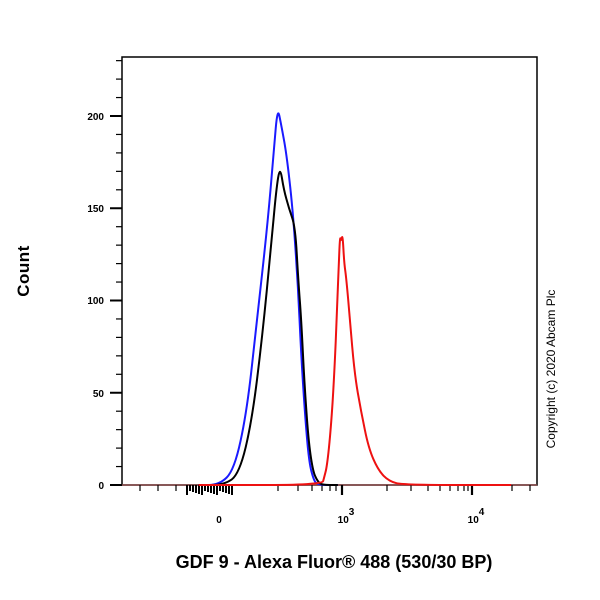  What do you see at coordinates (95, 117) in the screenshot?
I see `y-tick-label-200: 200` at bounding box center [95, 117].